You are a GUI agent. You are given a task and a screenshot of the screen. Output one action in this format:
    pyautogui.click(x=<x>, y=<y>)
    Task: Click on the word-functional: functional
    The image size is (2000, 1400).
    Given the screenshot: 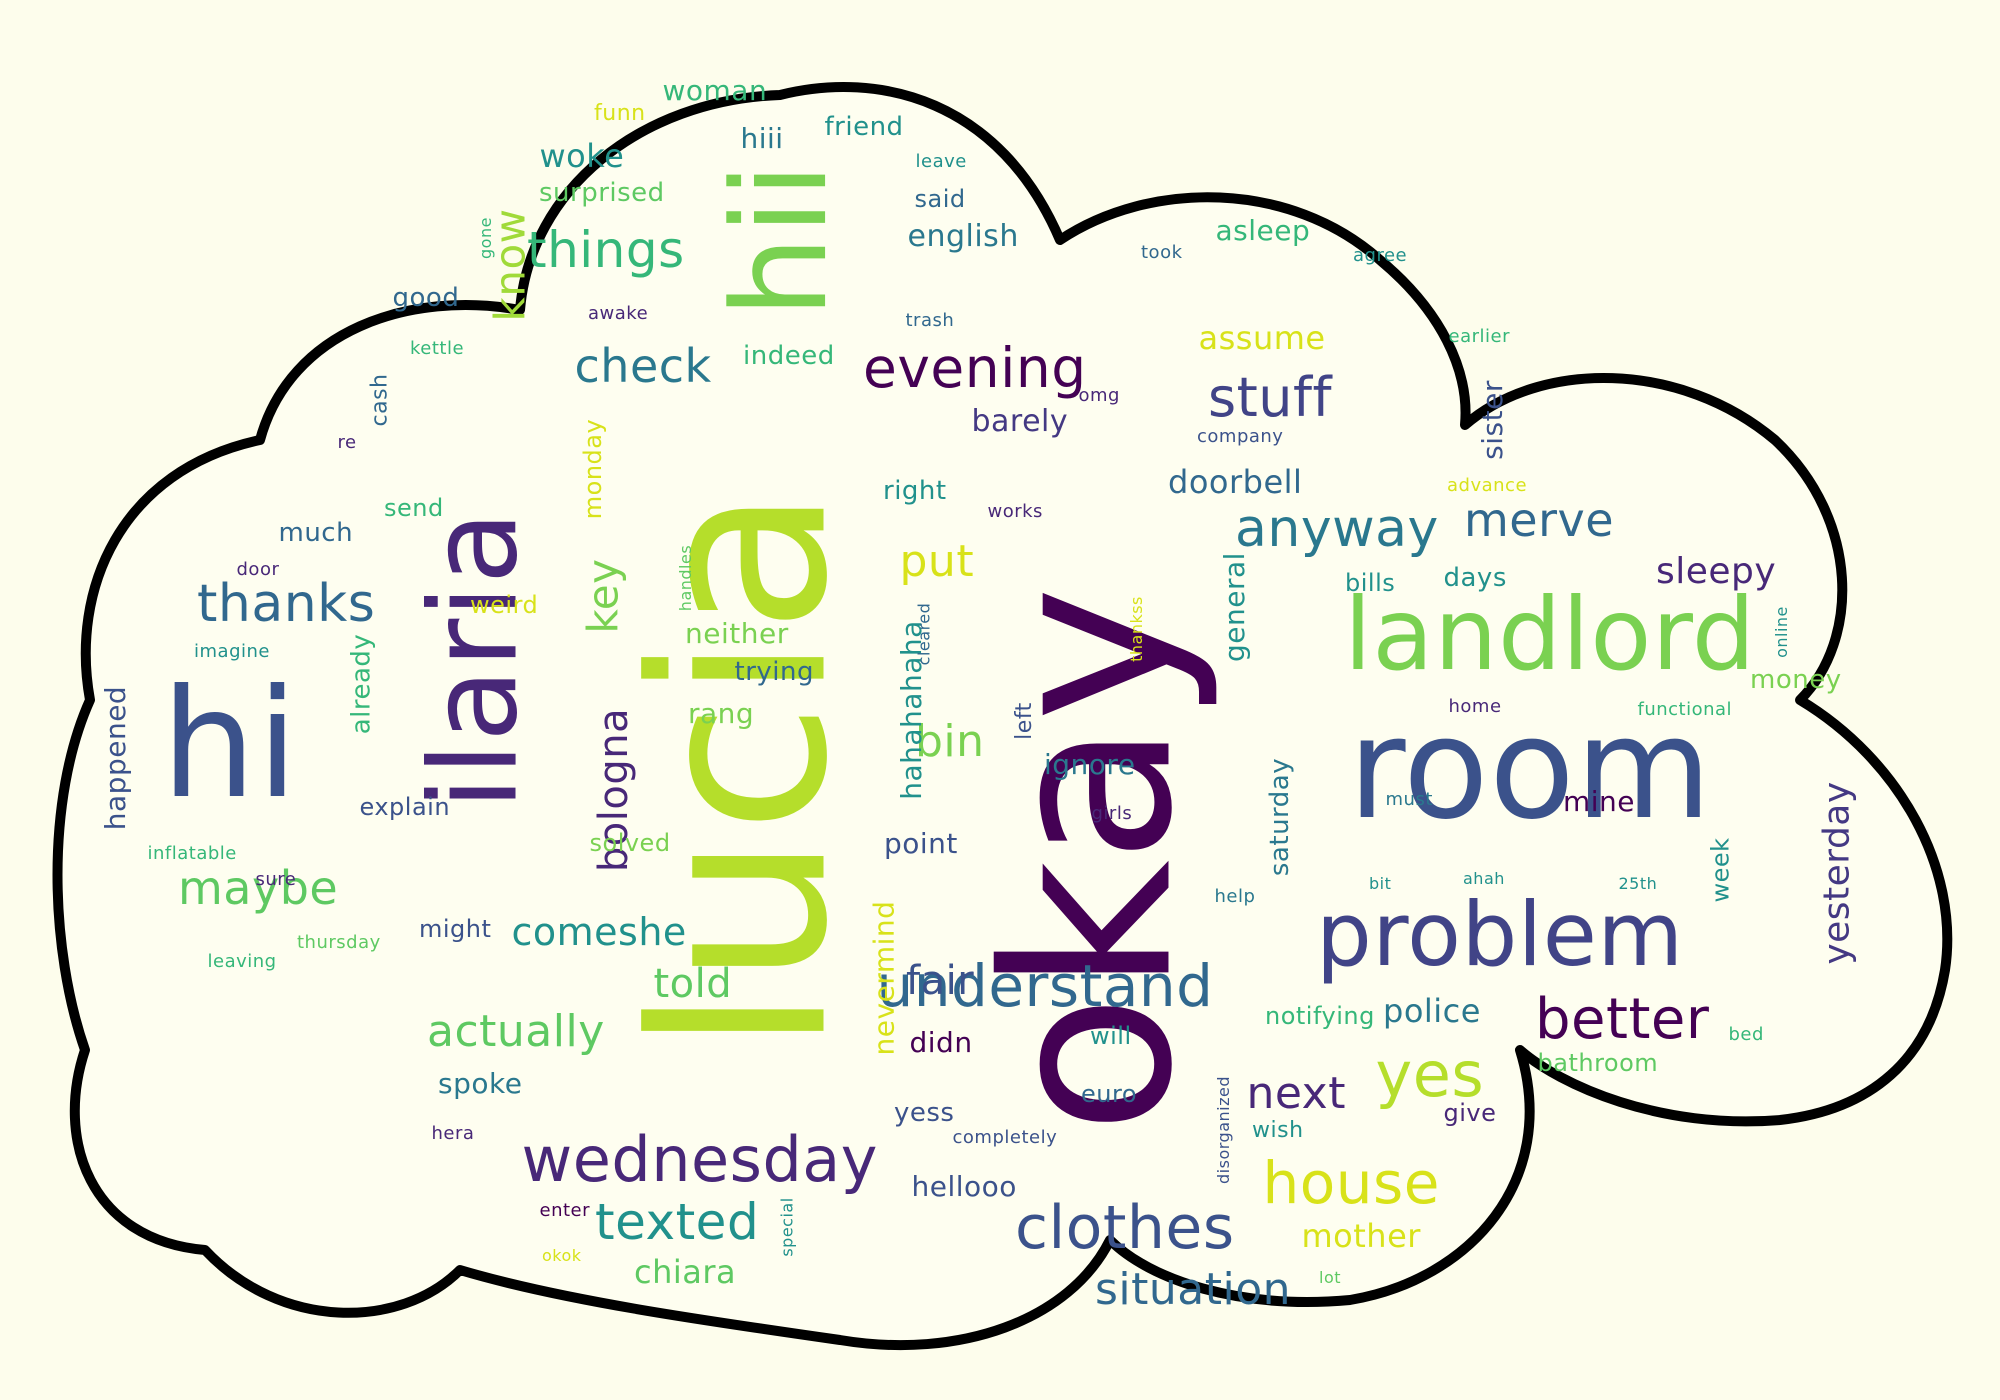 What is the action you would take?
    pyautogui.click(x=1685, y=709)
    